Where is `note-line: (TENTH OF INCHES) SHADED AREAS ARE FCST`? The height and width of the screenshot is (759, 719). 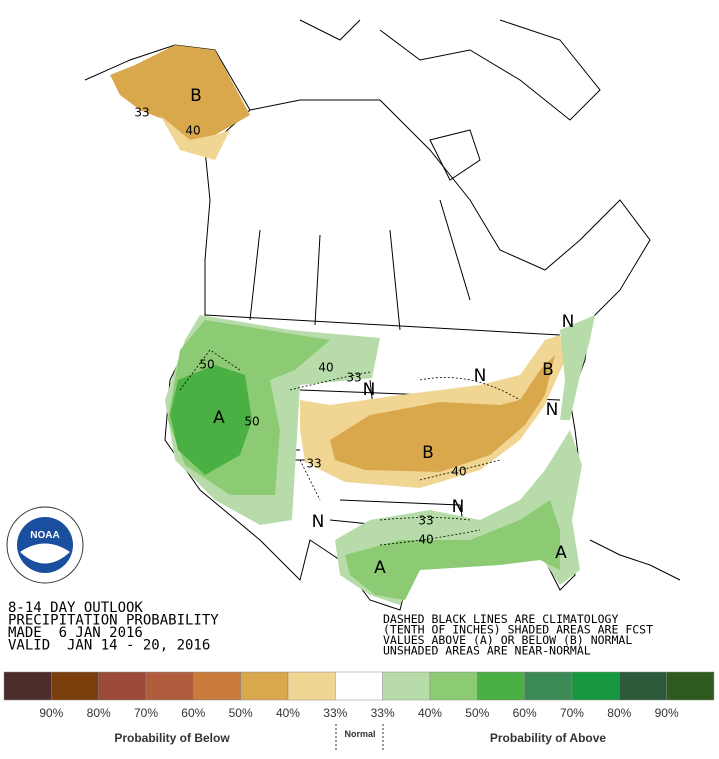
note-line: (TENTH OF INCHES) SHADED AREAS ARE FCST is located at coordinates (518, 630).